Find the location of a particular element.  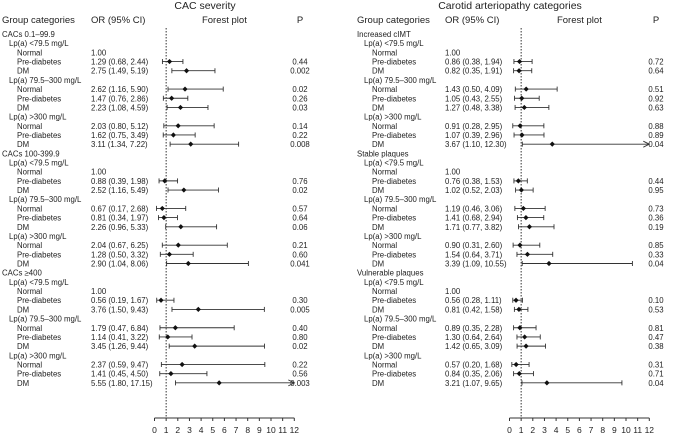

p-value: 0.92 is located at coordinates (655, 98).